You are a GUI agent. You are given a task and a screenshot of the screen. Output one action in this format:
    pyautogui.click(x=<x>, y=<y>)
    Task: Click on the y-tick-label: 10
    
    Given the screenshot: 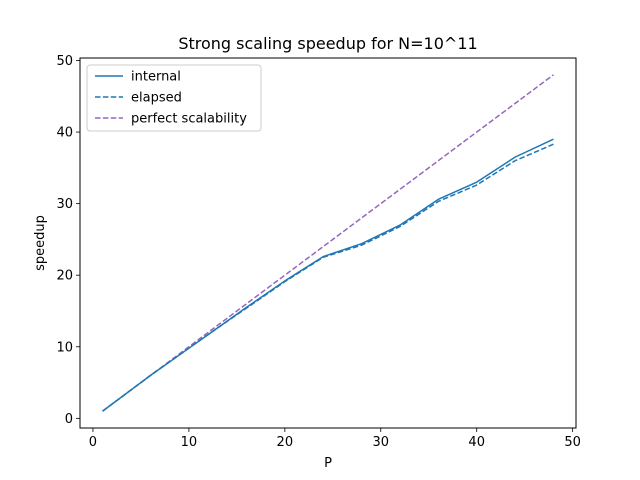 What is the action you would take?
    pyautogui.click(x=64, y=347)
    